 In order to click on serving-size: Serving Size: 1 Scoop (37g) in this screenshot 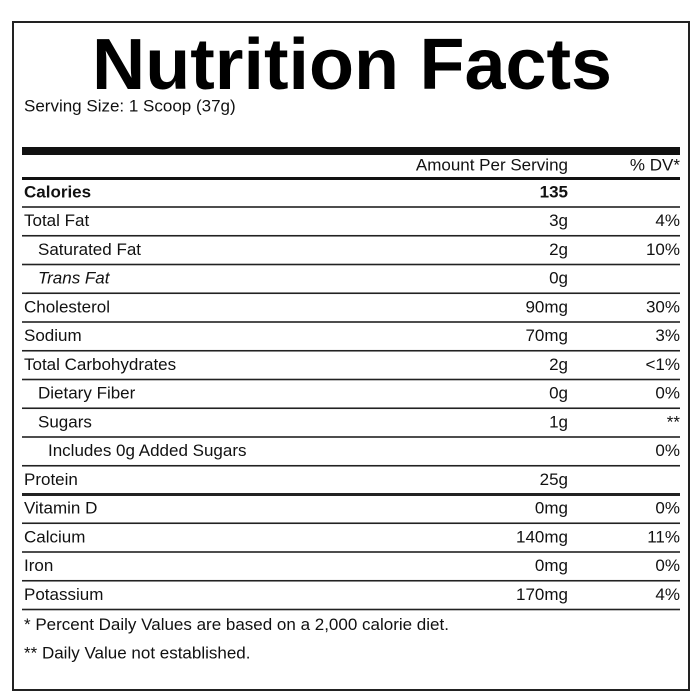, I will do `click(130, 105)`.